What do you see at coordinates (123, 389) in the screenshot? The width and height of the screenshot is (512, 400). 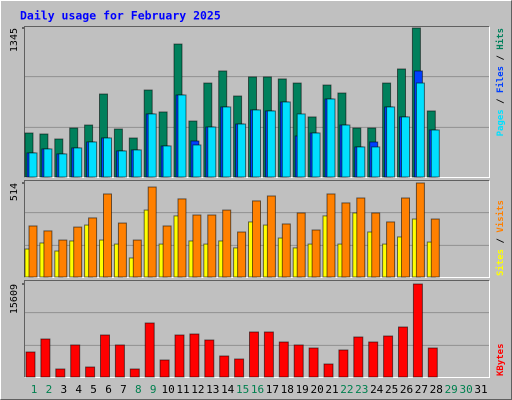 I see `x-tick-label: 7` at bounding box center [123, 389].